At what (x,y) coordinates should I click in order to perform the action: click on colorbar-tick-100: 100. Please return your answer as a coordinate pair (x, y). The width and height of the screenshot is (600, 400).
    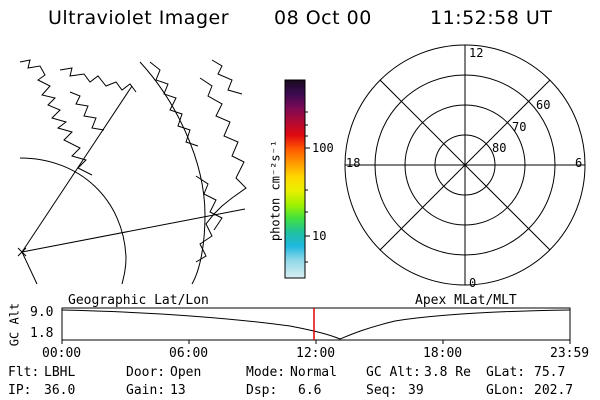
    Looking at the image, I should click on (323, 148).